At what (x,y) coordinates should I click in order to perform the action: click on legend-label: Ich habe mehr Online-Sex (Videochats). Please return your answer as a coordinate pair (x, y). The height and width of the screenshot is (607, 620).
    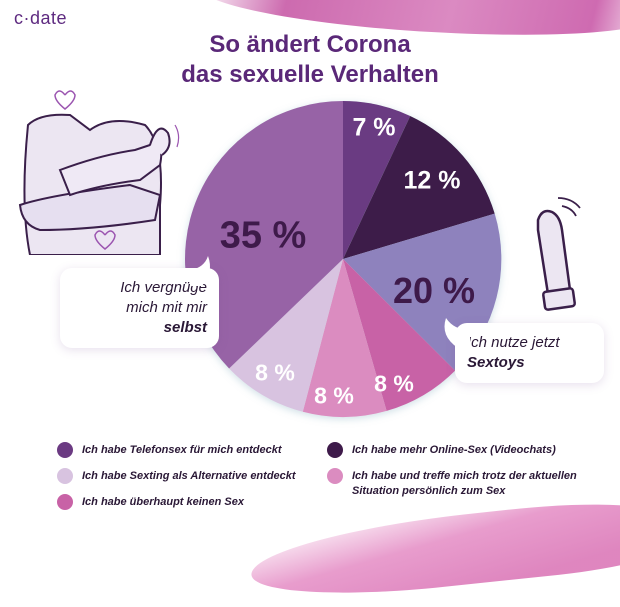
    Looking at the image, I should click on (454, 450).